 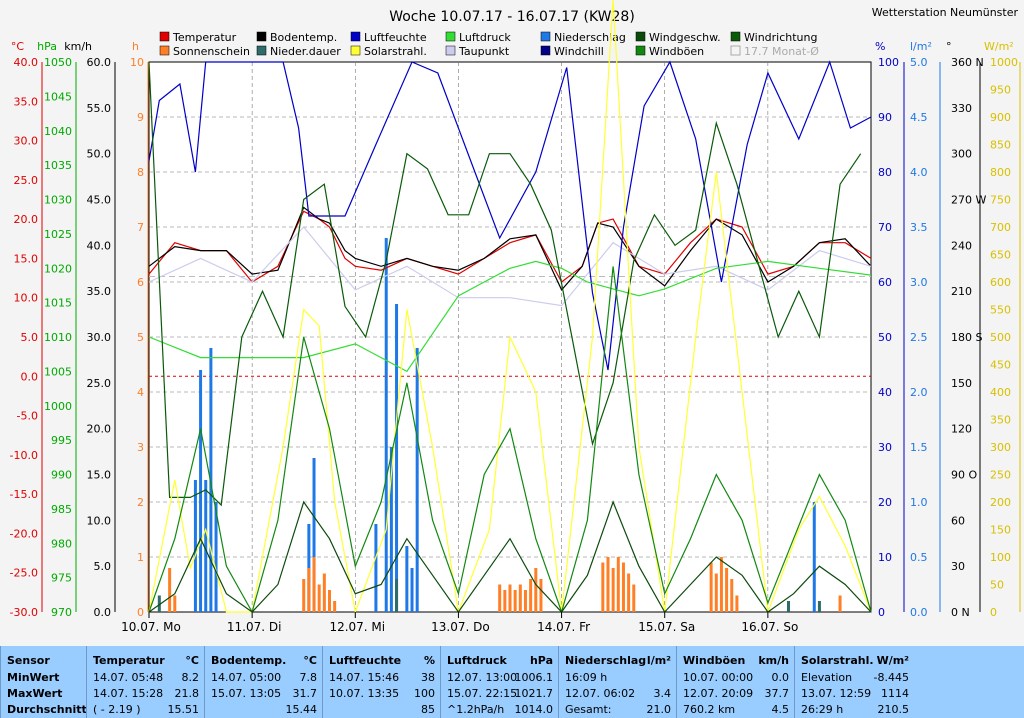 I want to click on axis-tick-label: 3.5, so click(x=919, y=227).